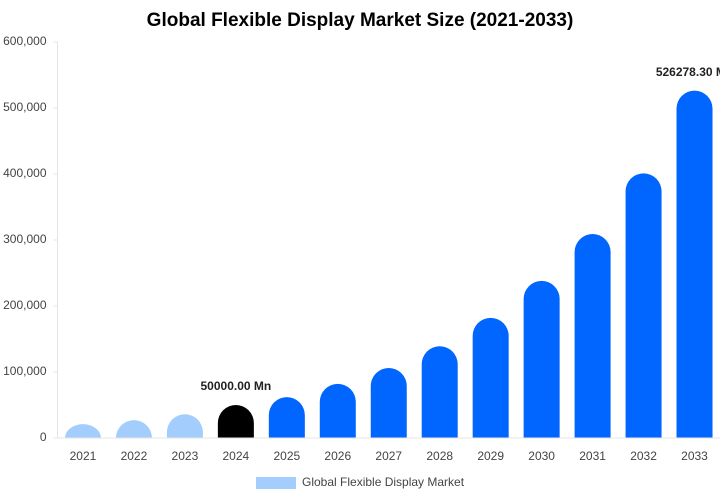  I want to click on y-tick-label: 500,000, so click(25, 107).